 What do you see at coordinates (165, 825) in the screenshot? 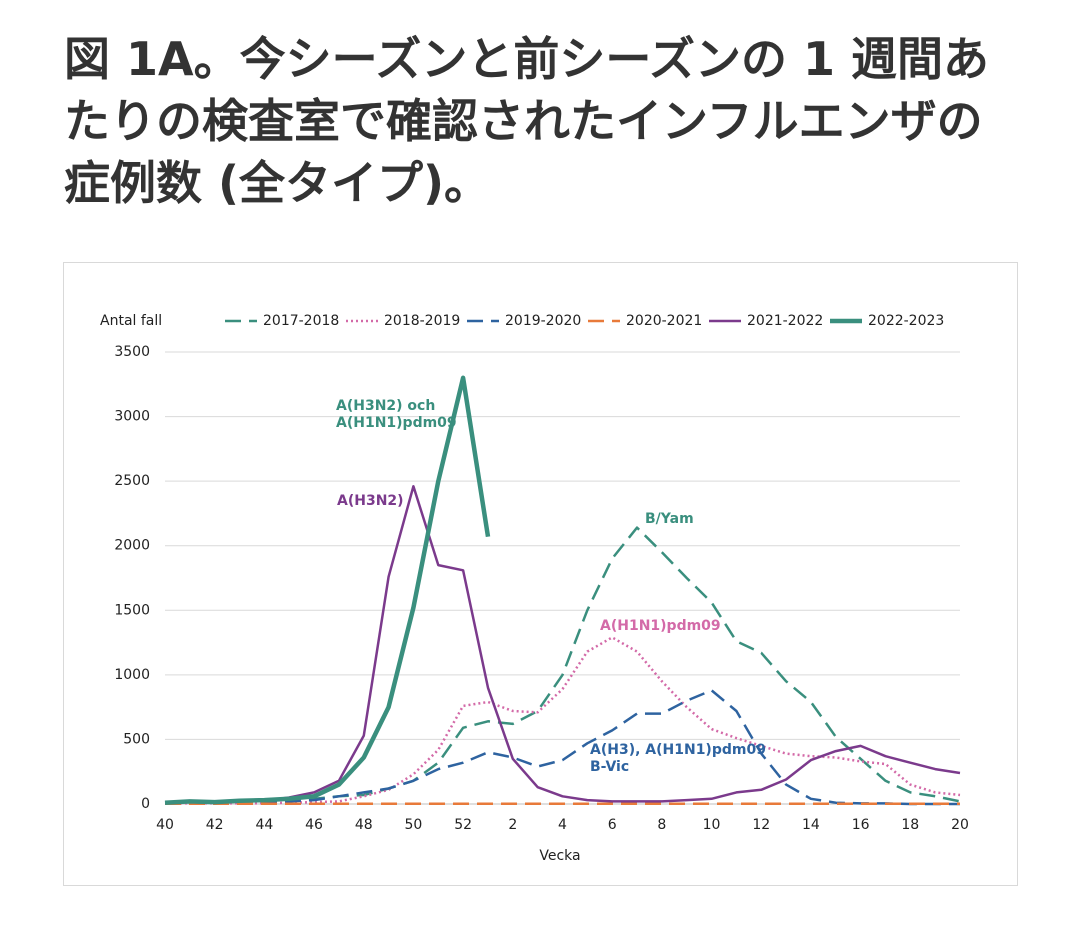
I see `x-tick-label: 40` at bounding box center [165, 825].